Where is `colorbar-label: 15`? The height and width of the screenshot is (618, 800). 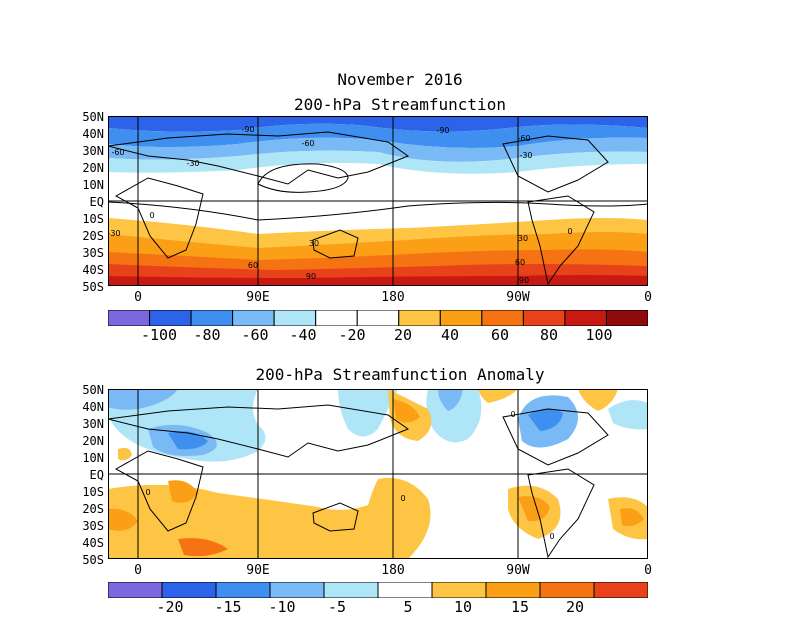
colorbar-label: 15 is located at coordinates (520, 607).